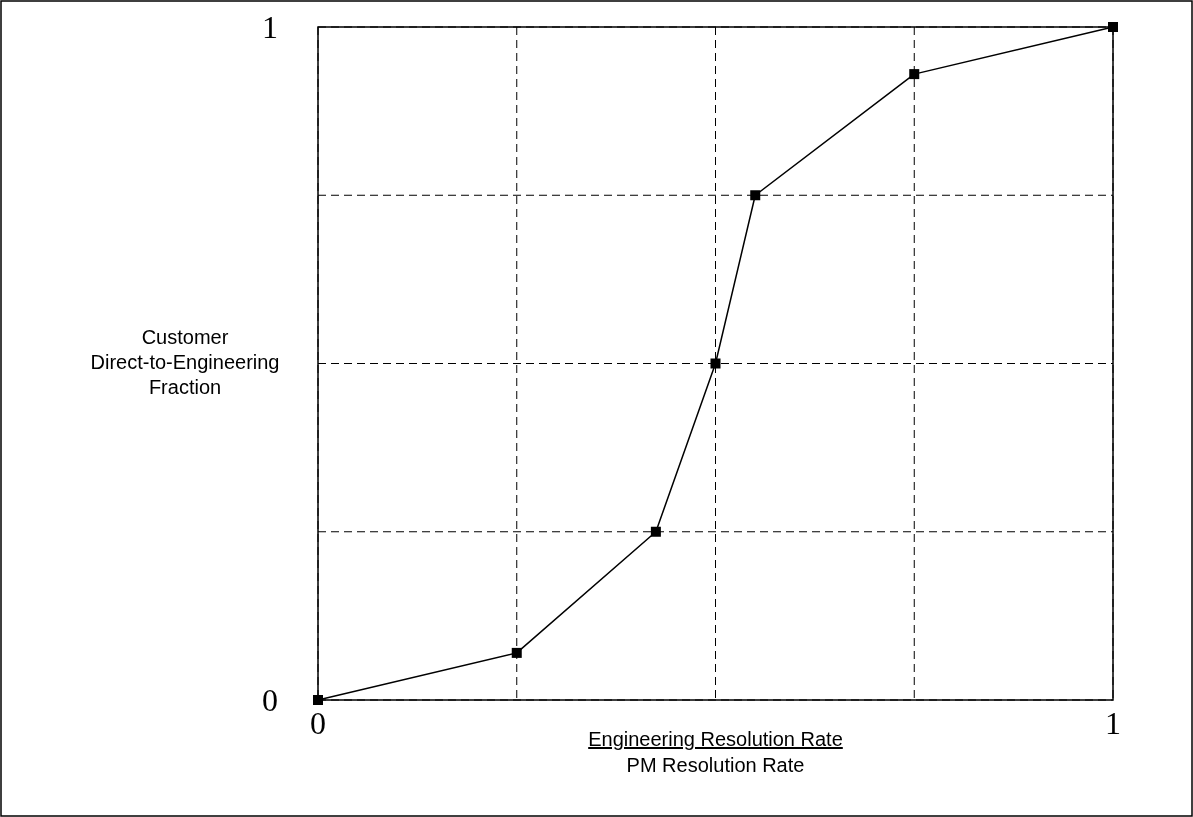 The image size is (1193, 817). I want to click on x-axis-title: Engineering Resolution Rate PM Resolution Rate, so click(715, 752).